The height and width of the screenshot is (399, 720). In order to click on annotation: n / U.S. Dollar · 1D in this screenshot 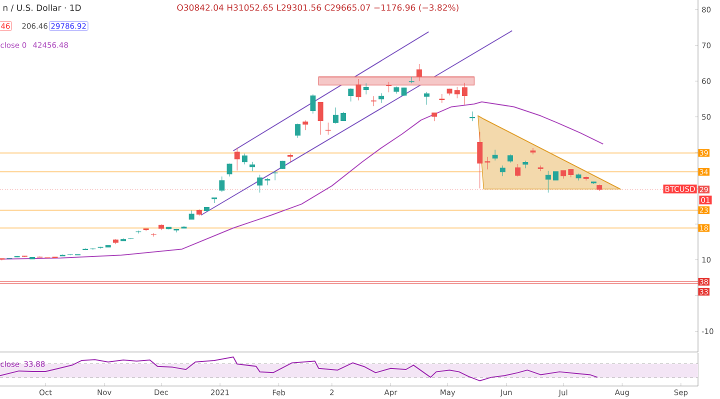, I will do `click(42, 8)`.